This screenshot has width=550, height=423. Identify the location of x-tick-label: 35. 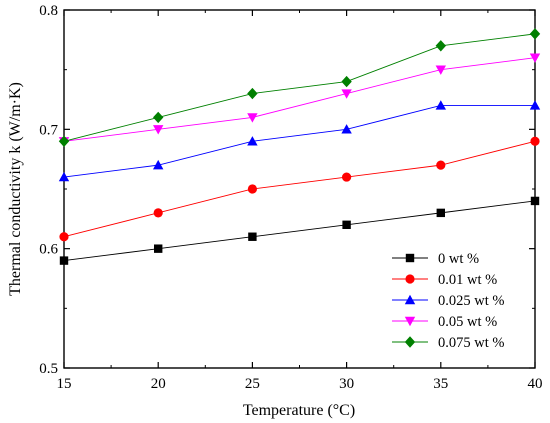
(440, 384).